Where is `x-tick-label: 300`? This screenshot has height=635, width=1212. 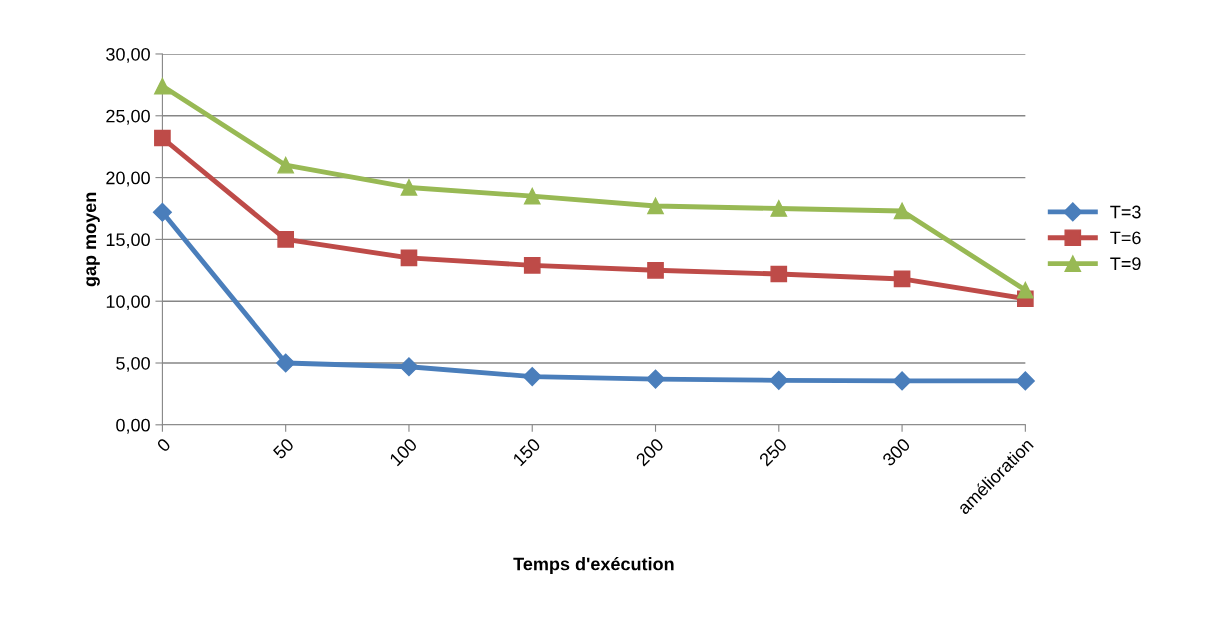
x-tick-label: 300 is located at coordinates (896, 452).